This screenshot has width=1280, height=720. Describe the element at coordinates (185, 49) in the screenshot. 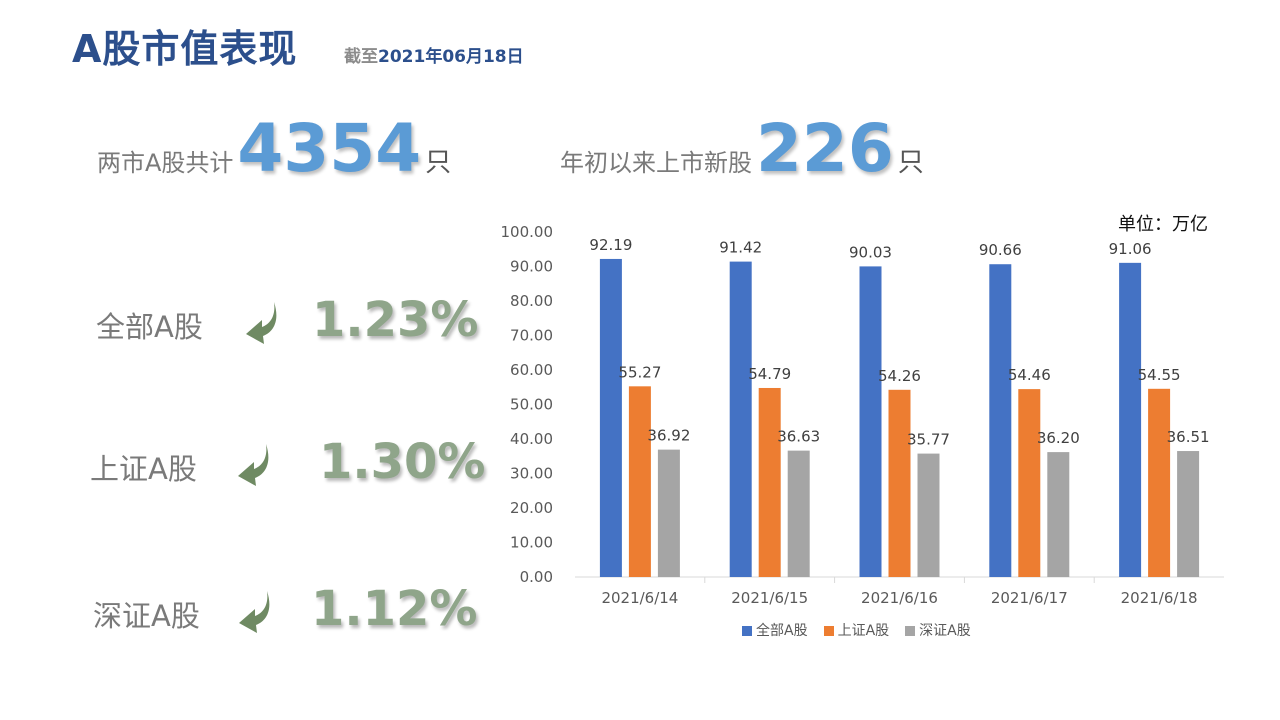

I see `page-title: A股市值表现` at that location.